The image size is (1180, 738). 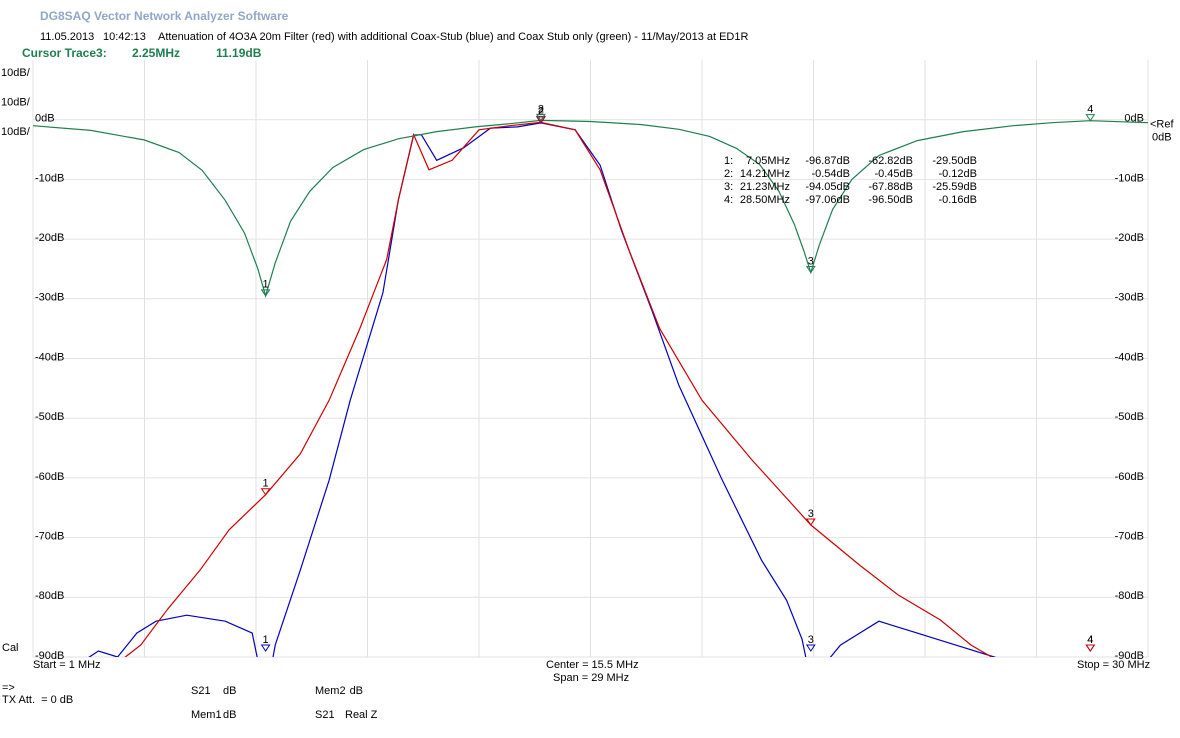 I want to click on marker-row-label: 1:, so click(x=728, y=161).